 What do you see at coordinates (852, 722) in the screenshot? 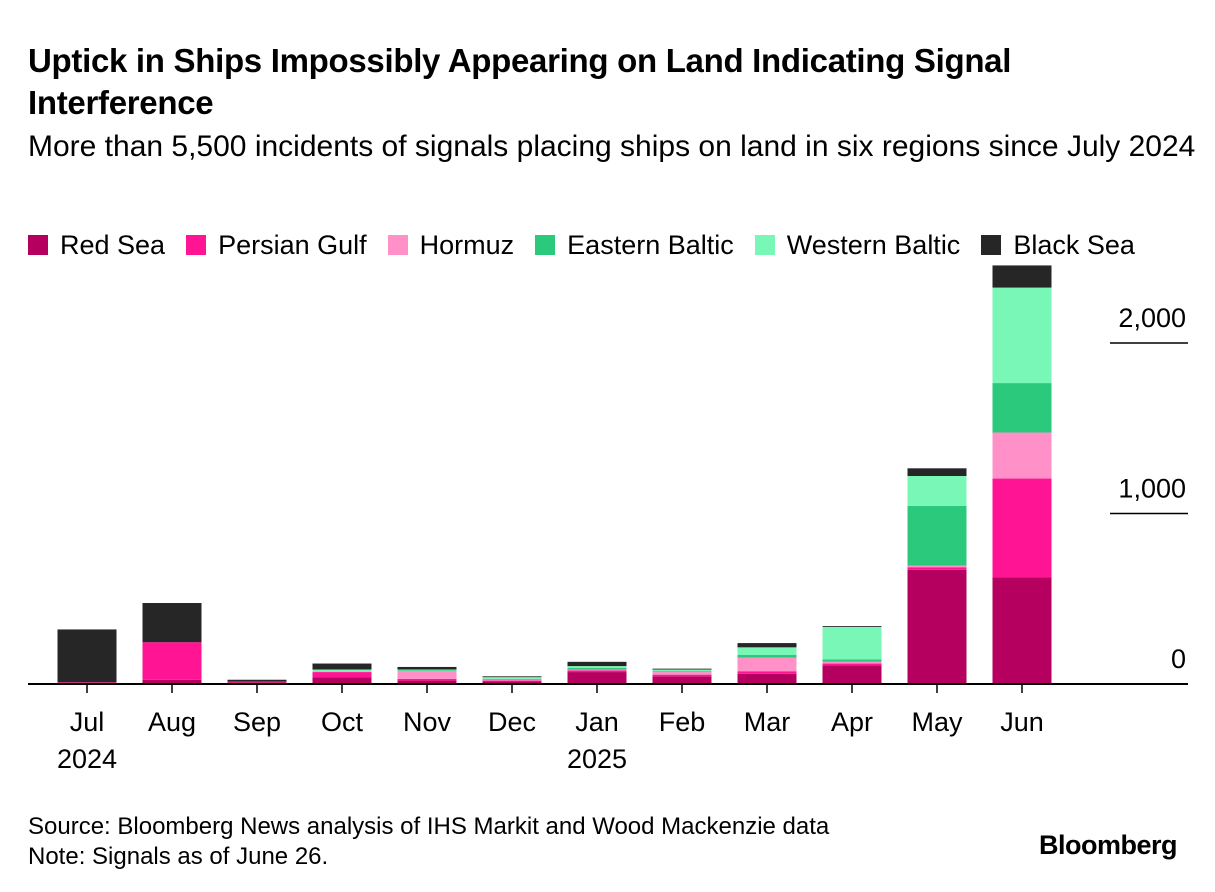
I see `x-tick-label: Apr` at bounding box center [852, 722].